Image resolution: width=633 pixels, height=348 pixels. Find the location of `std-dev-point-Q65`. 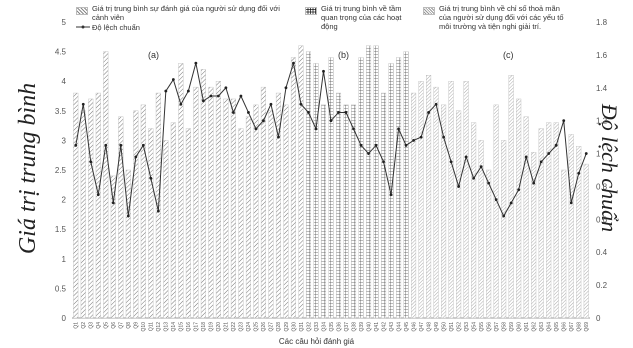

std-dev-point-Q65 is located at coordinates (556, 145).